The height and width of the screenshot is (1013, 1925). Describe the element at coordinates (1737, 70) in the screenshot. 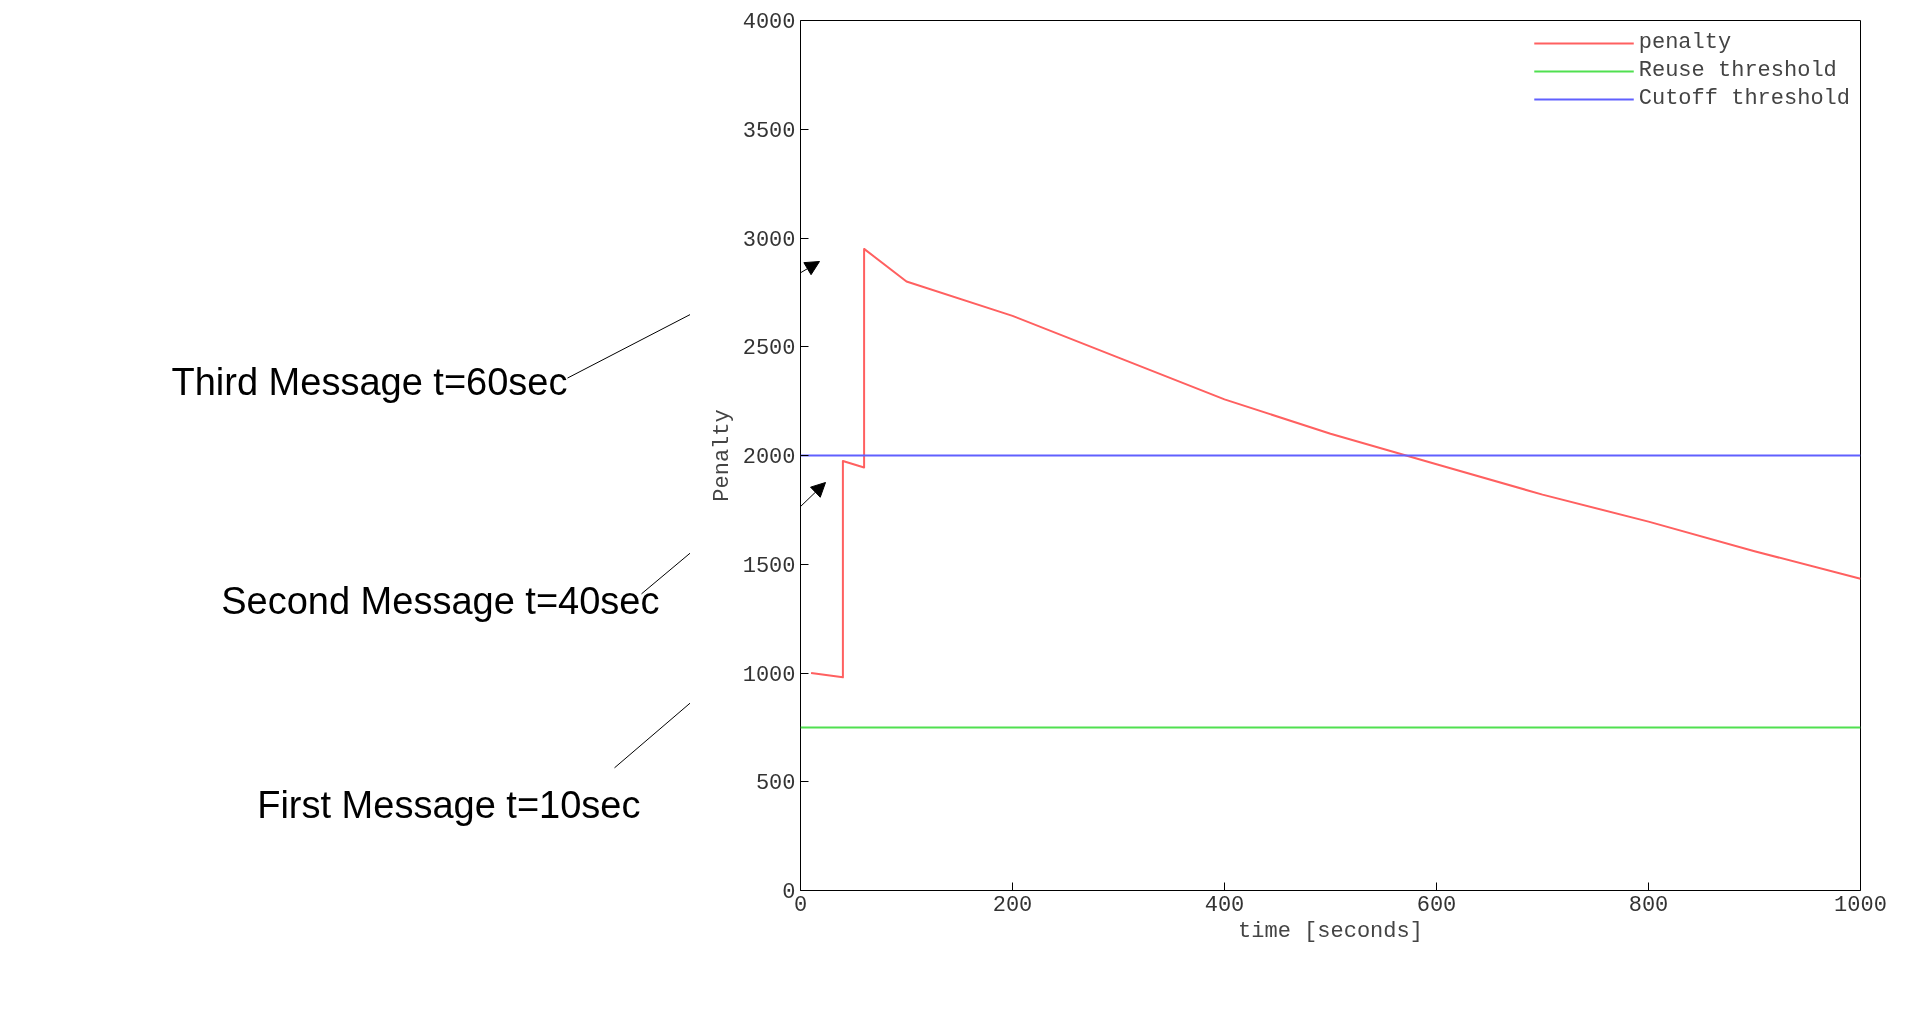

I see `legend-label: Reuse threshold` at that location.